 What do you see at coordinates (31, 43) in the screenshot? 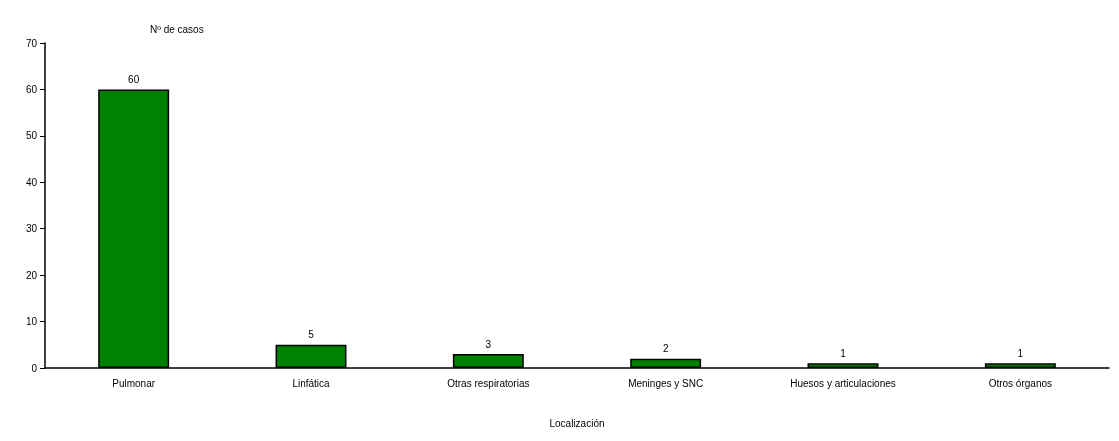
I see `y-tick-label: 70` at bounding box center [31, 43].